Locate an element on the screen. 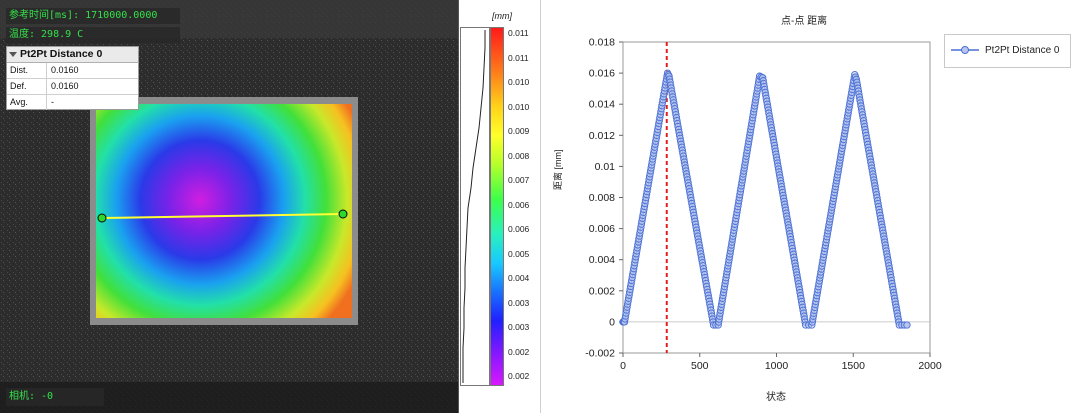 This screenshot has width=1080, height=413. panel-row-dist: Dist. 0.0160 is located at coordinates (72, 71).